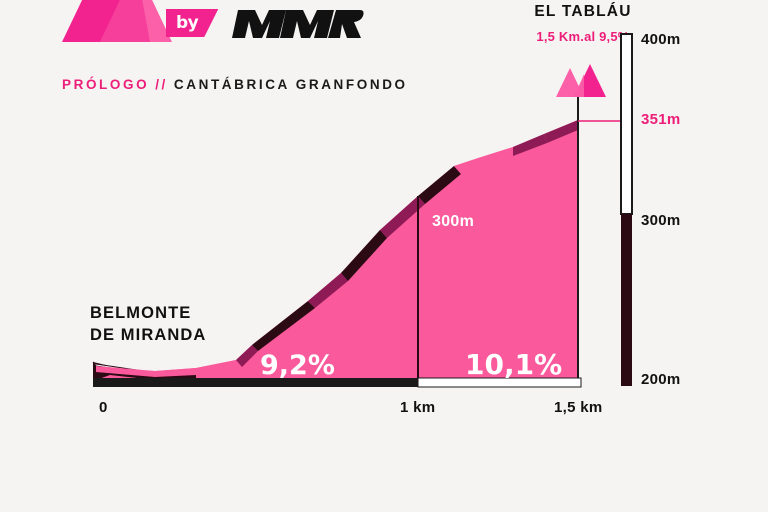 This screenshot has width=768, height=512. What do you see at coordinates (418, 407) in the screenshot?
I see `x-axis-tick-1km: 1 km` at bounding box center [418, 407].